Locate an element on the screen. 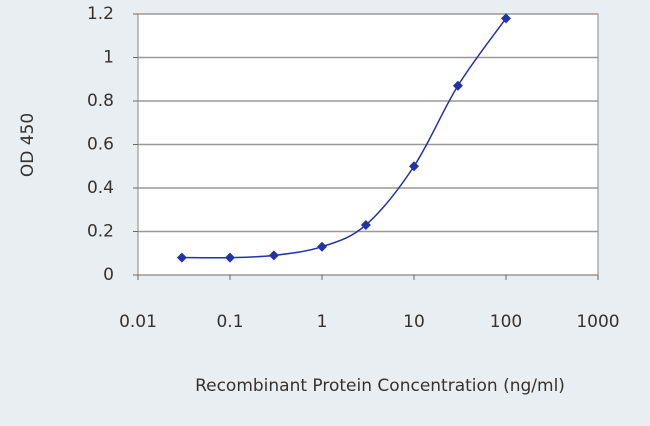 The image size is (650, 426). x-tick-label: 0.01 is located at coordinates (138, 322).